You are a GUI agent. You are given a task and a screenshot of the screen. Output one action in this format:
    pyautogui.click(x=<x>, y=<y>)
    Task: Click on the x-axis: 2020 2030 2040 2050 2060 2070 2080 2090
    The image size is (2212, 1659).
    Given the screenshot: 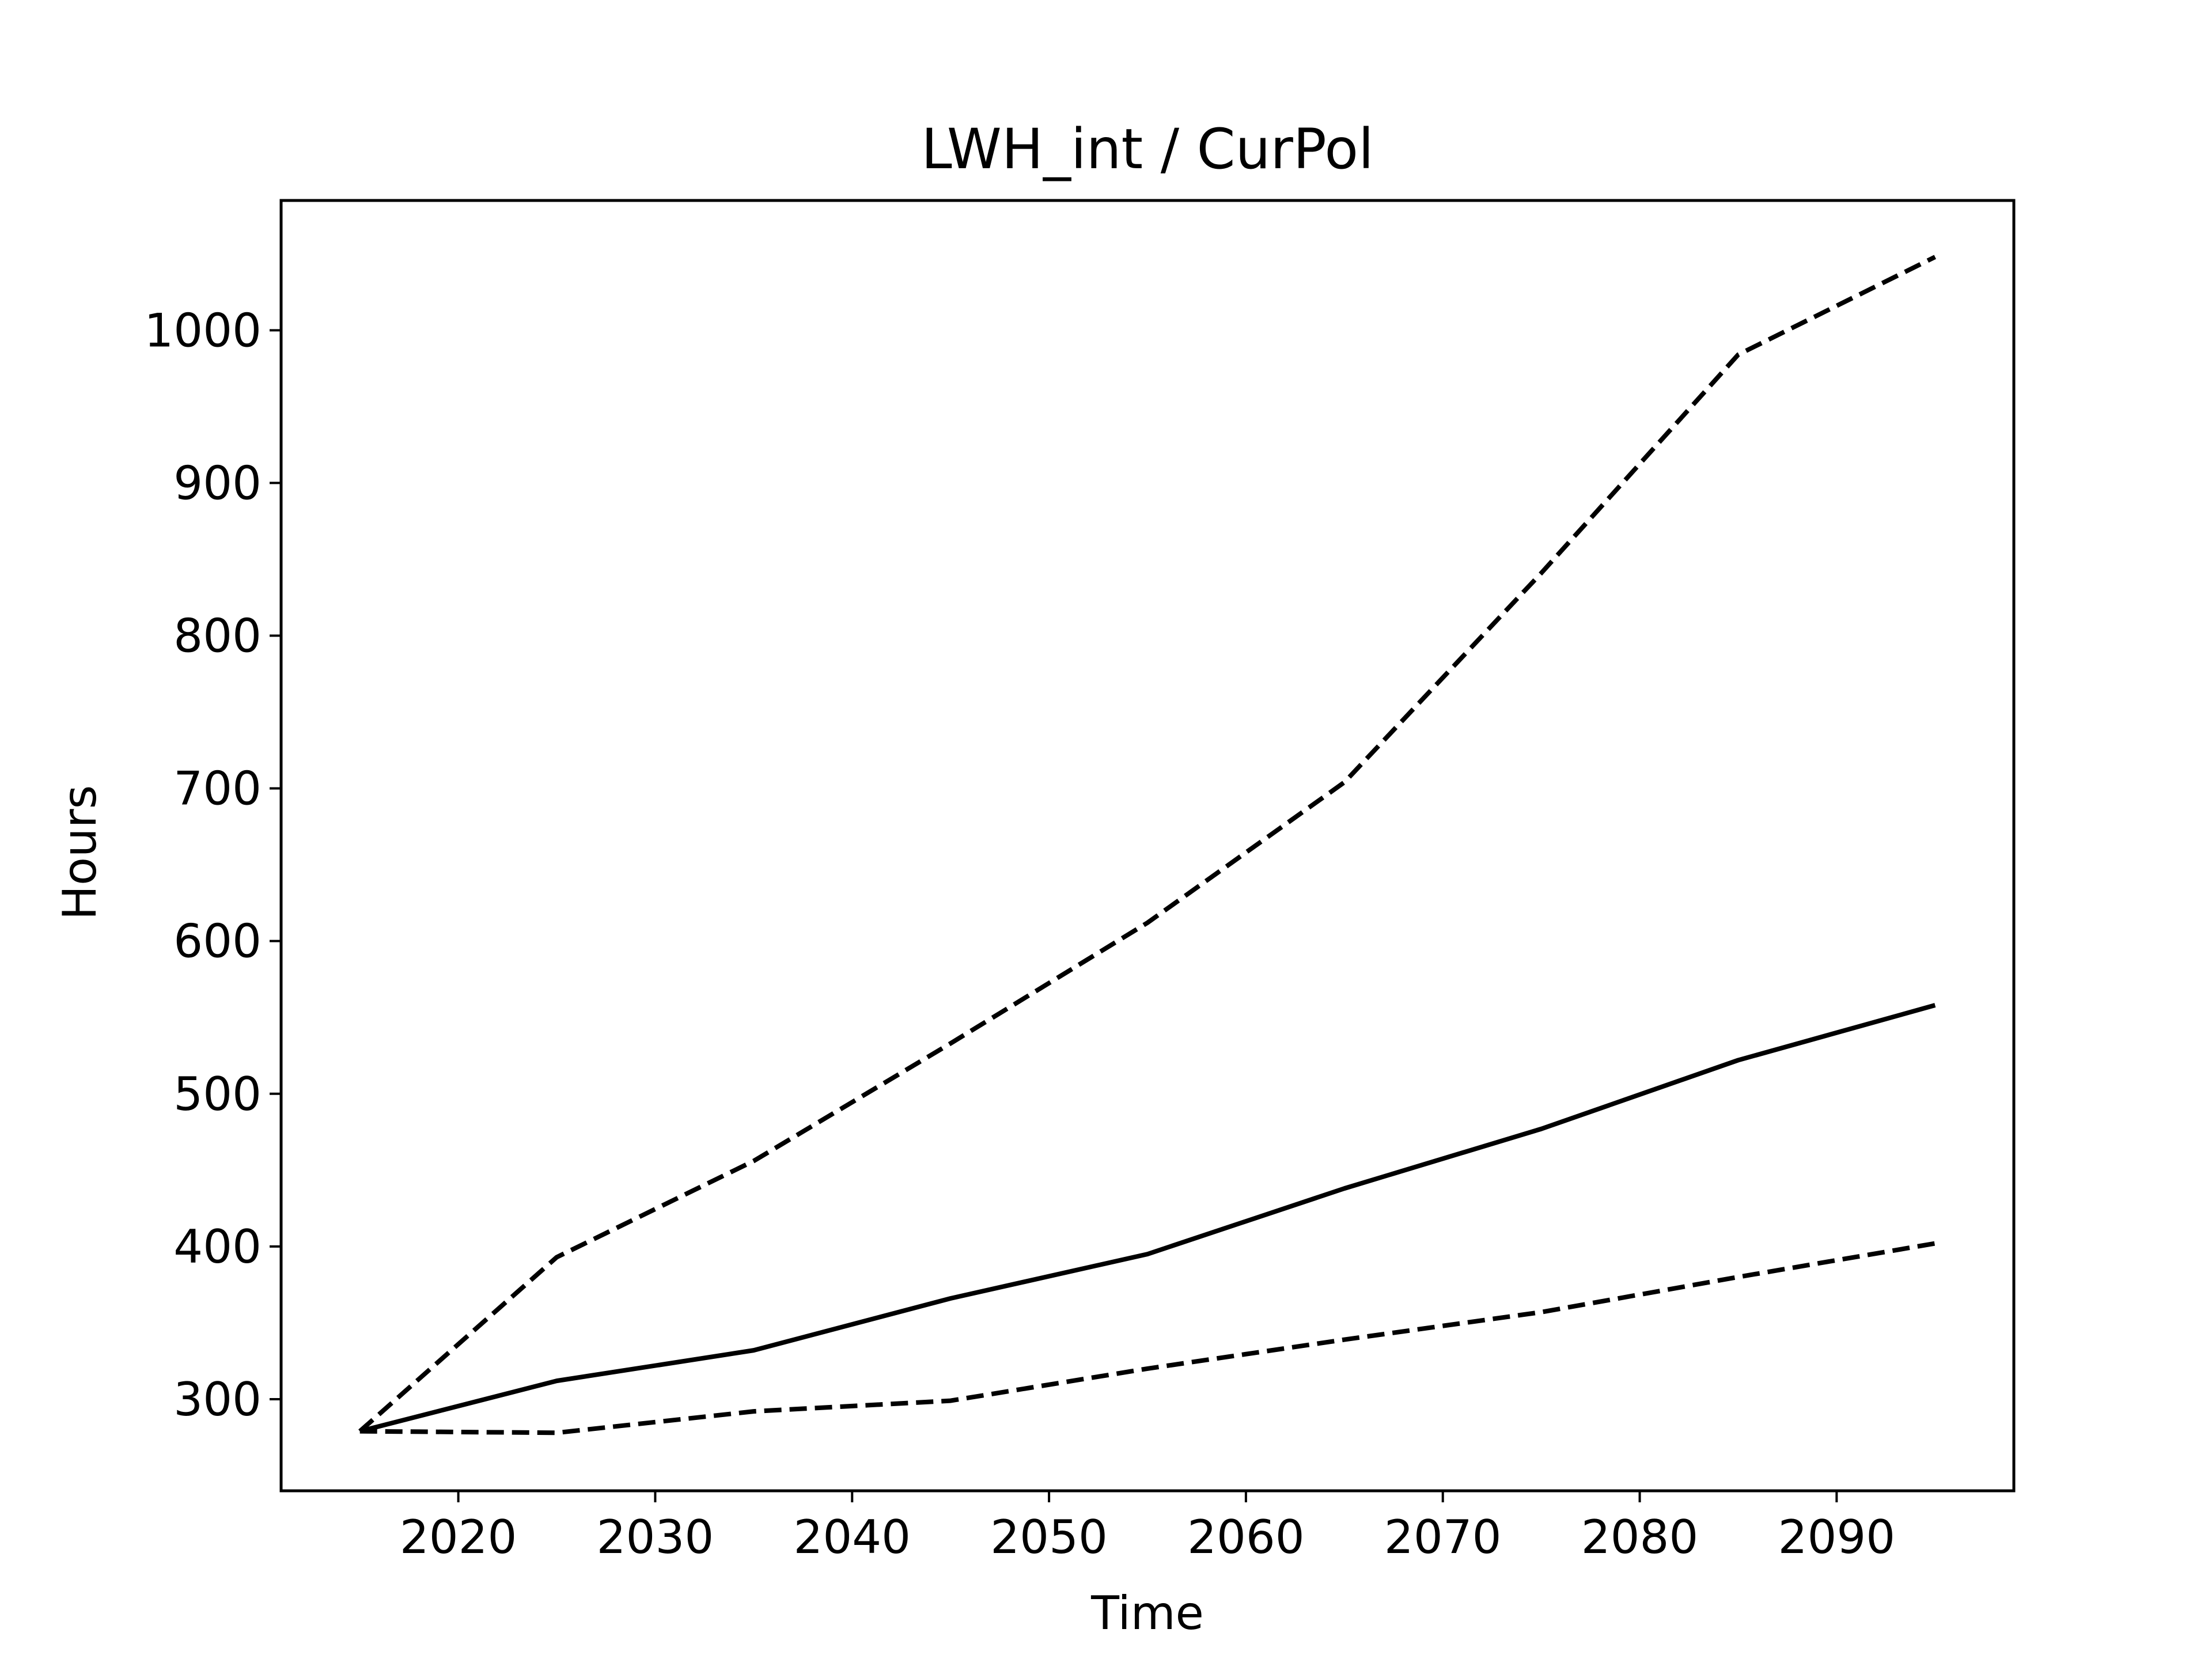 What is the action you would take?
    pyautogui.click(x=1147, y=1527)
    